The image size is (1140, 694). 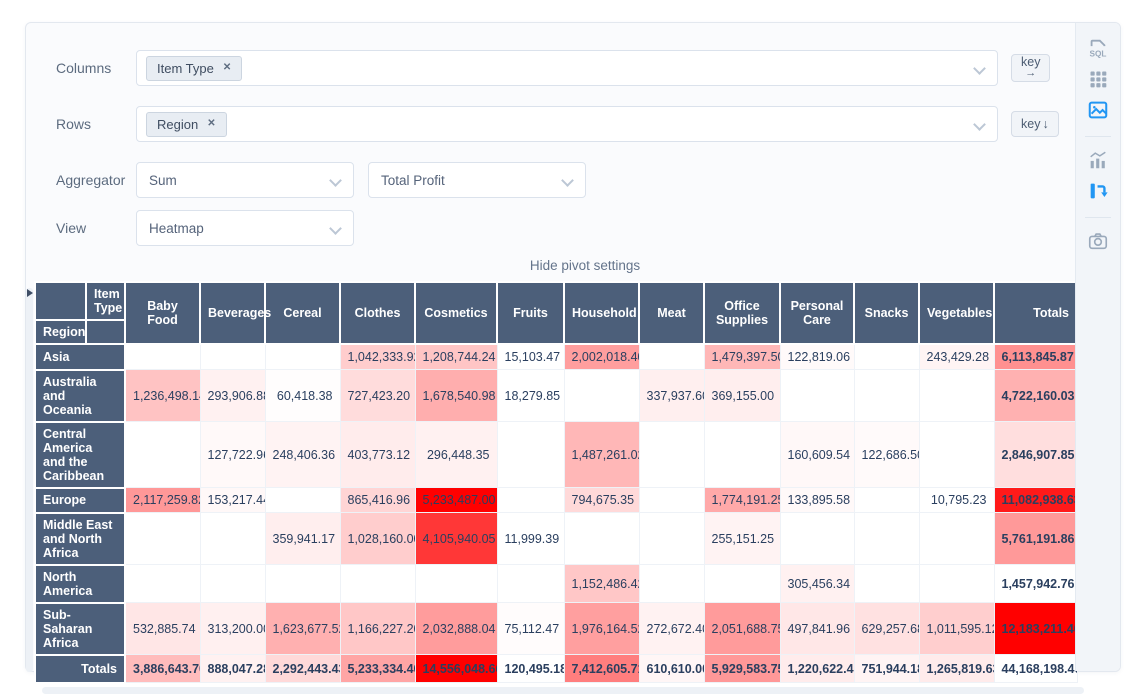 I want to click on pivot-row-total-cell: 2,846,907.85, so click(x=1035, y=454).